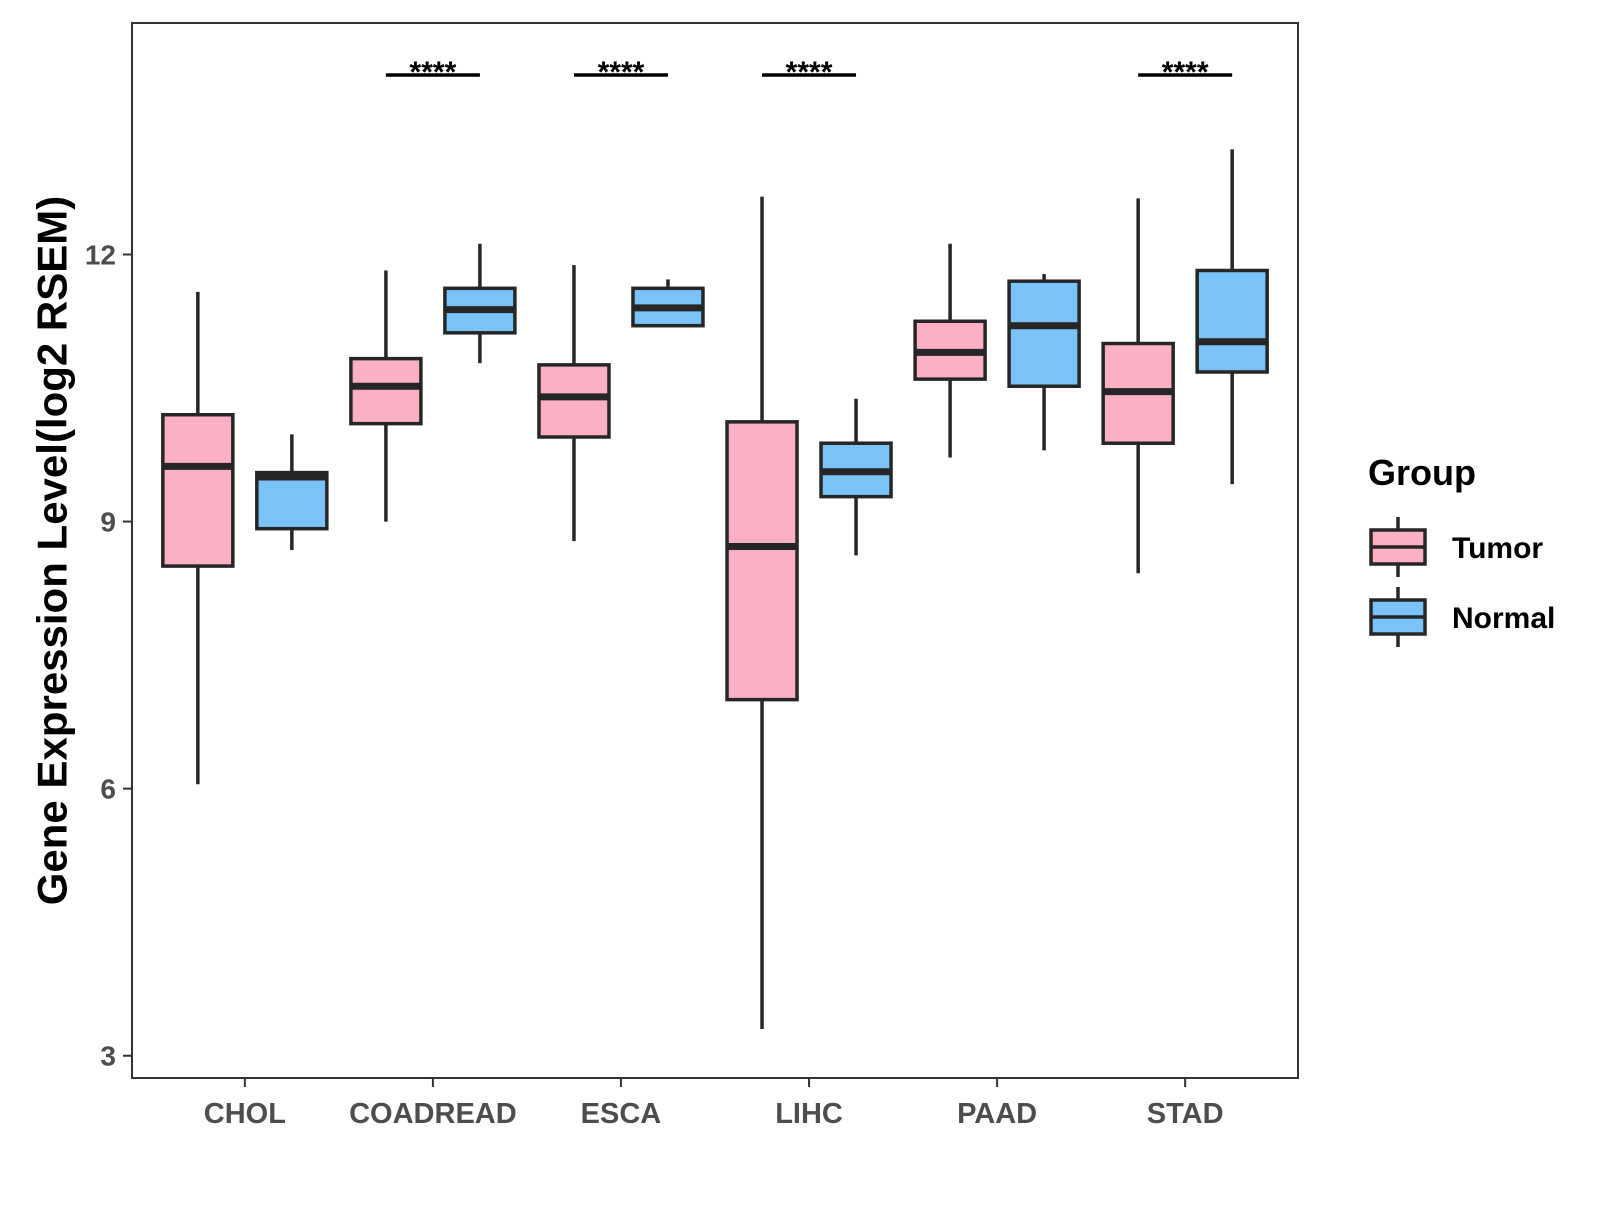 The width and height of the screenshot is (1600, 1205). I want to click on box-tumor-lihc, so click(762, 613).